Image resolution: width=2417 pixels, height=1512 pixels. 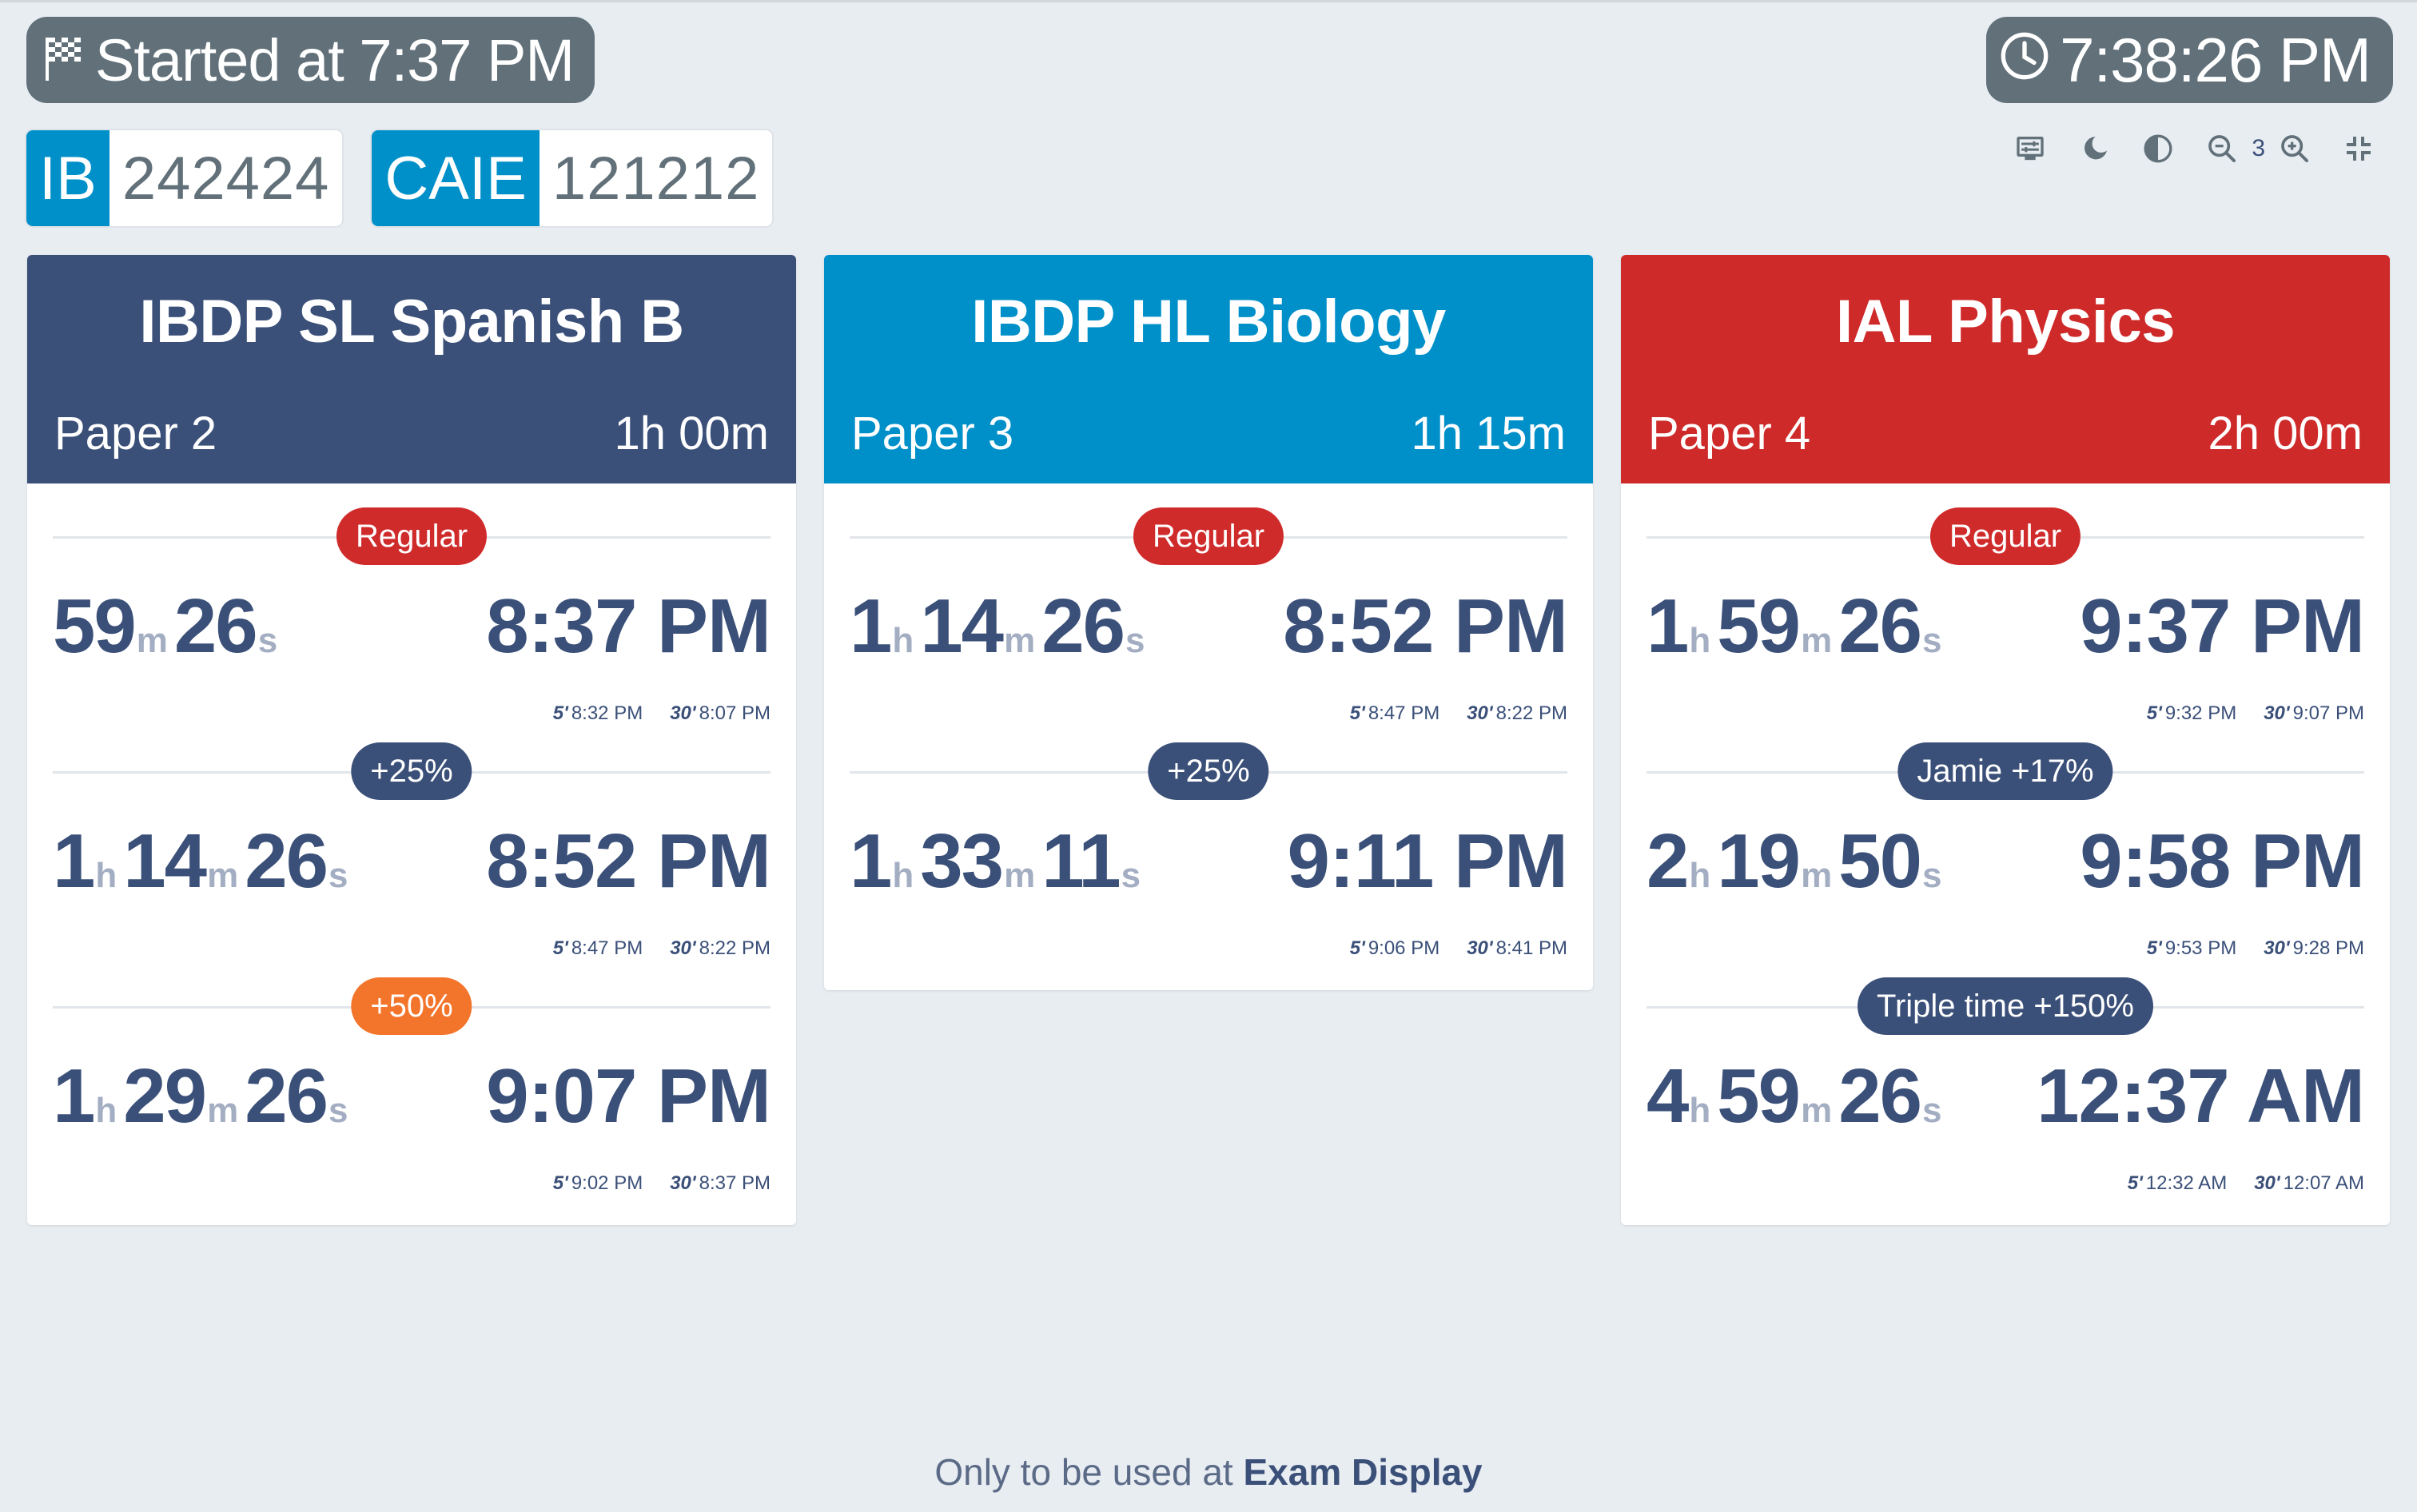 I want to click on end-time: 8:52 PM, so click(x=1425, y=626).